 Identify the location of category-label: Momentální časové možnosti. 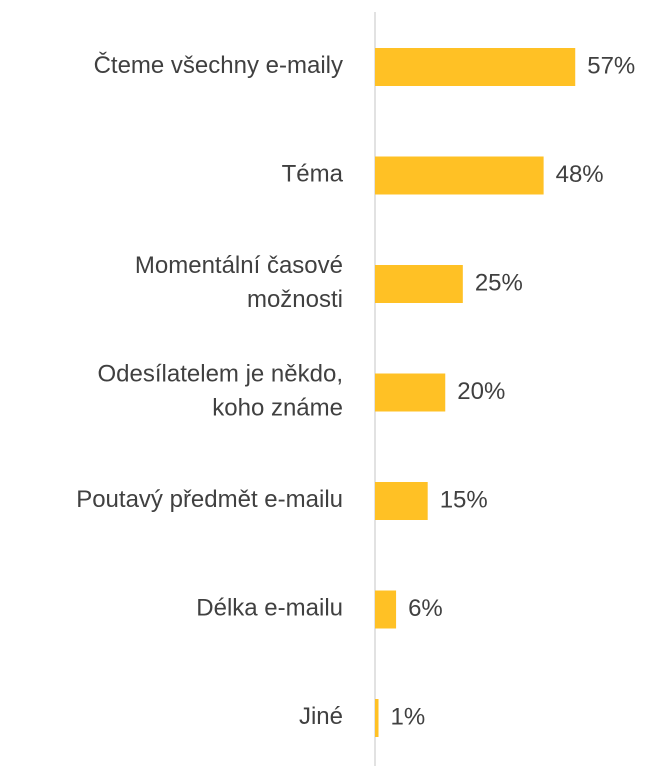
(239, 282).